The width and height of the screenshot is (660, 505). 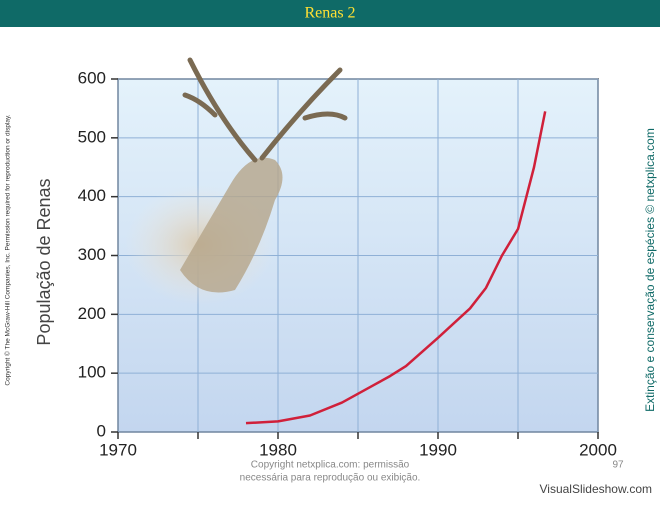 What do you see at coordinates (278, 449) in the screenshot?
I see `x-tick-label: 1980` at bounding box center [278, 449].